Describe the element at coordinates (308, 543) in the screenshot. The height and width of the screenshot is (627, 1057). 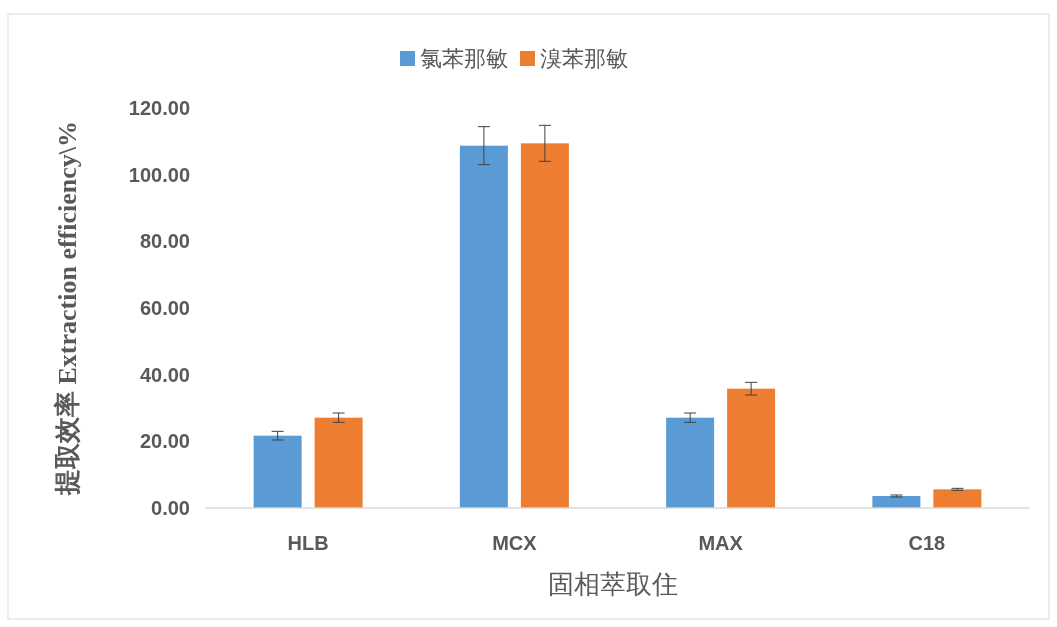
I see `x-tick-label: HLB` at that location.